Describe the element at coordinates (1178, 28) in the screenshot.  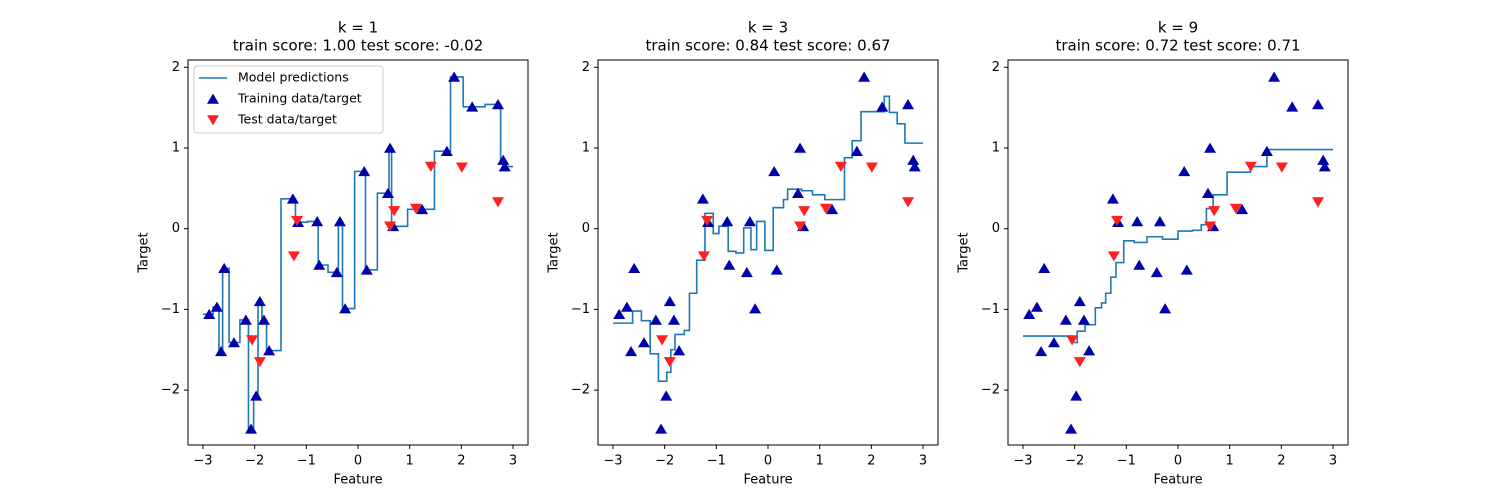
I see `chart-title: k = 9` at that location.